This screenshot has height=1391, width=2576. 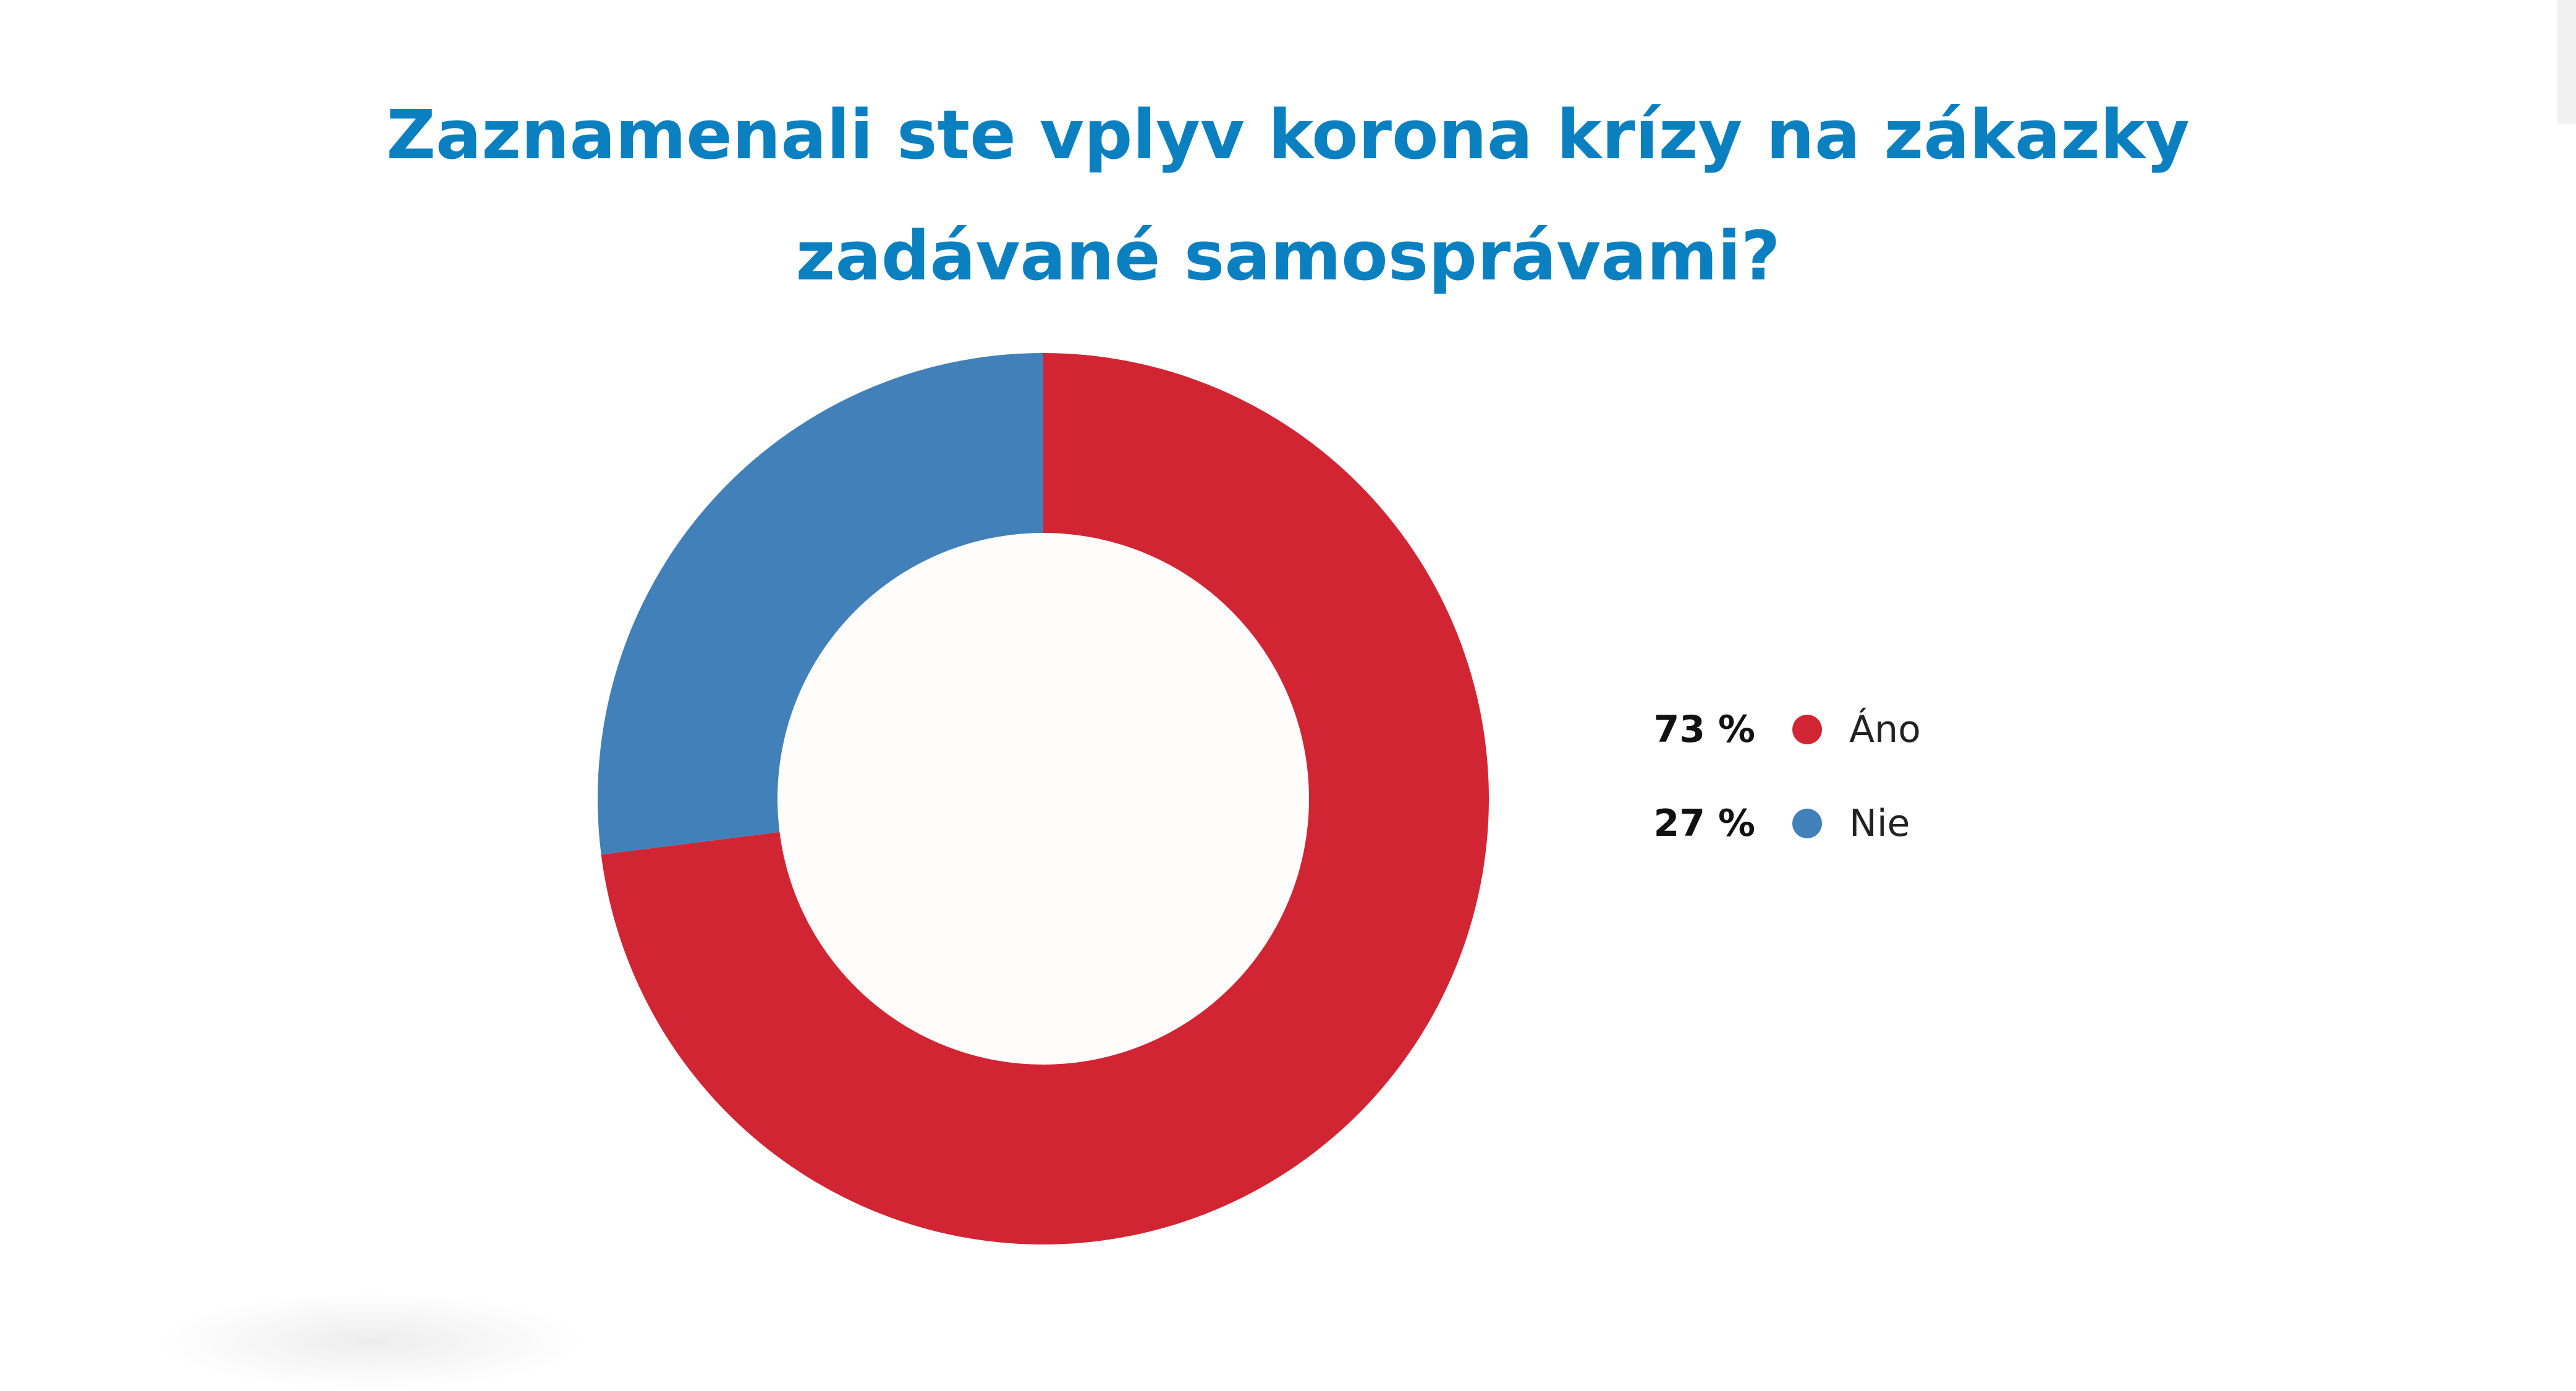 What do you see at coordinates (2566, 62) in the screenshot?
I see `scrollbar-track` at bounding box center [2566, 62].